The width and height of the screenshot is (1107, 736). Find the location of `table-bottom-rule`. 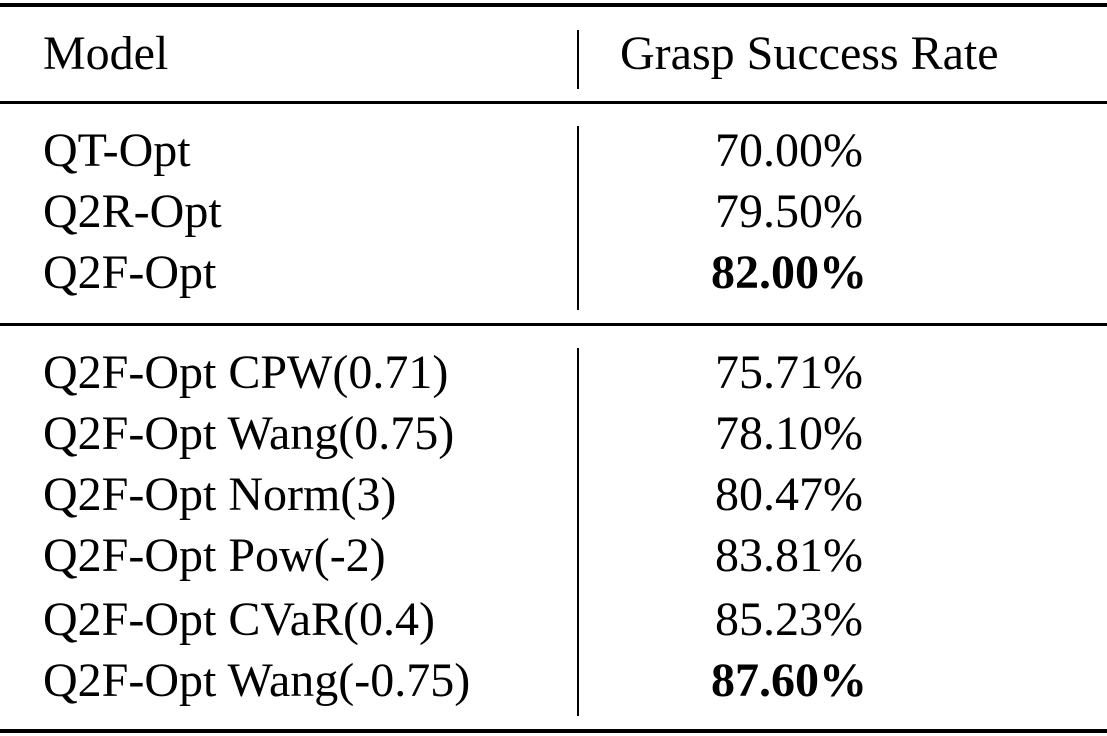

table-bottom-rule is located at coordinates (553, 731).